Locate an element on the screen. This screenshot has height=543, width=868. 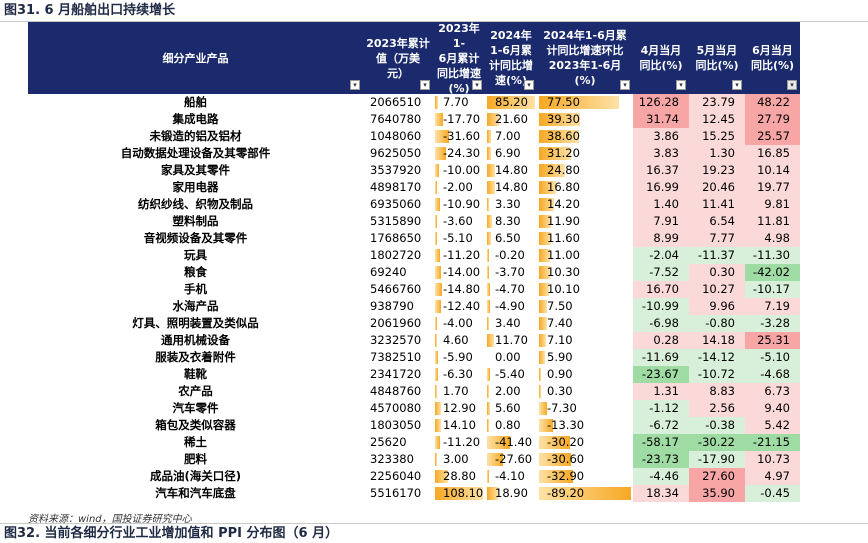
may-yoy-cell: -30.22 is located at coordinates (717, 442).